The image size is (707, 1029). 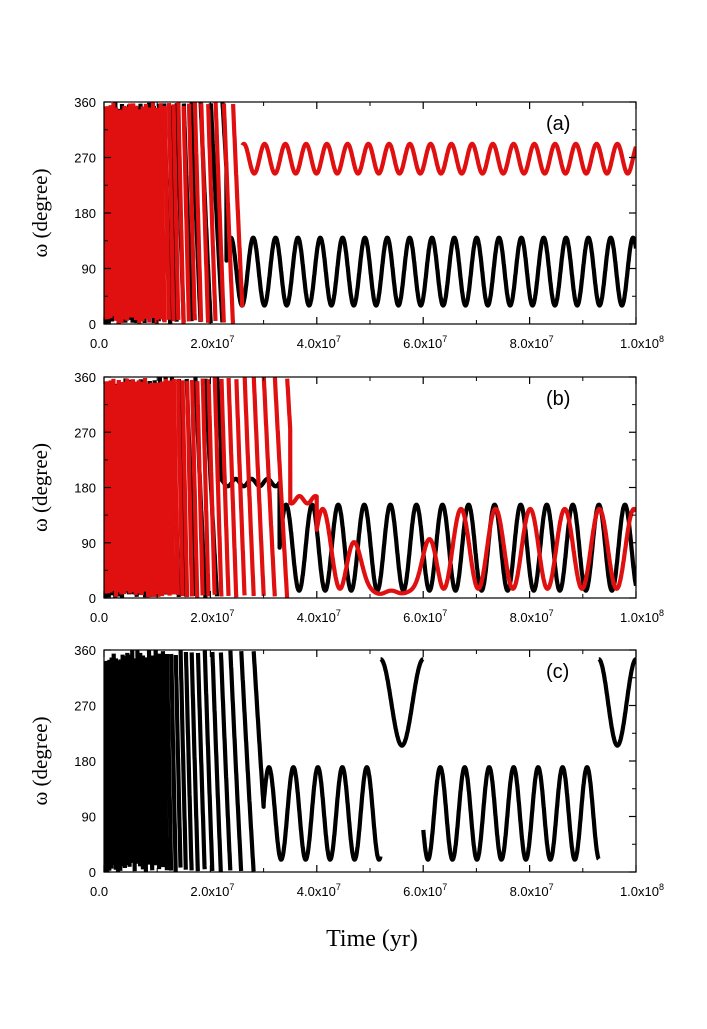 What do you see at coordinates (558, 399) in the screenshot?
I see `panel-label: (b)` at bounding box center [558, 399].